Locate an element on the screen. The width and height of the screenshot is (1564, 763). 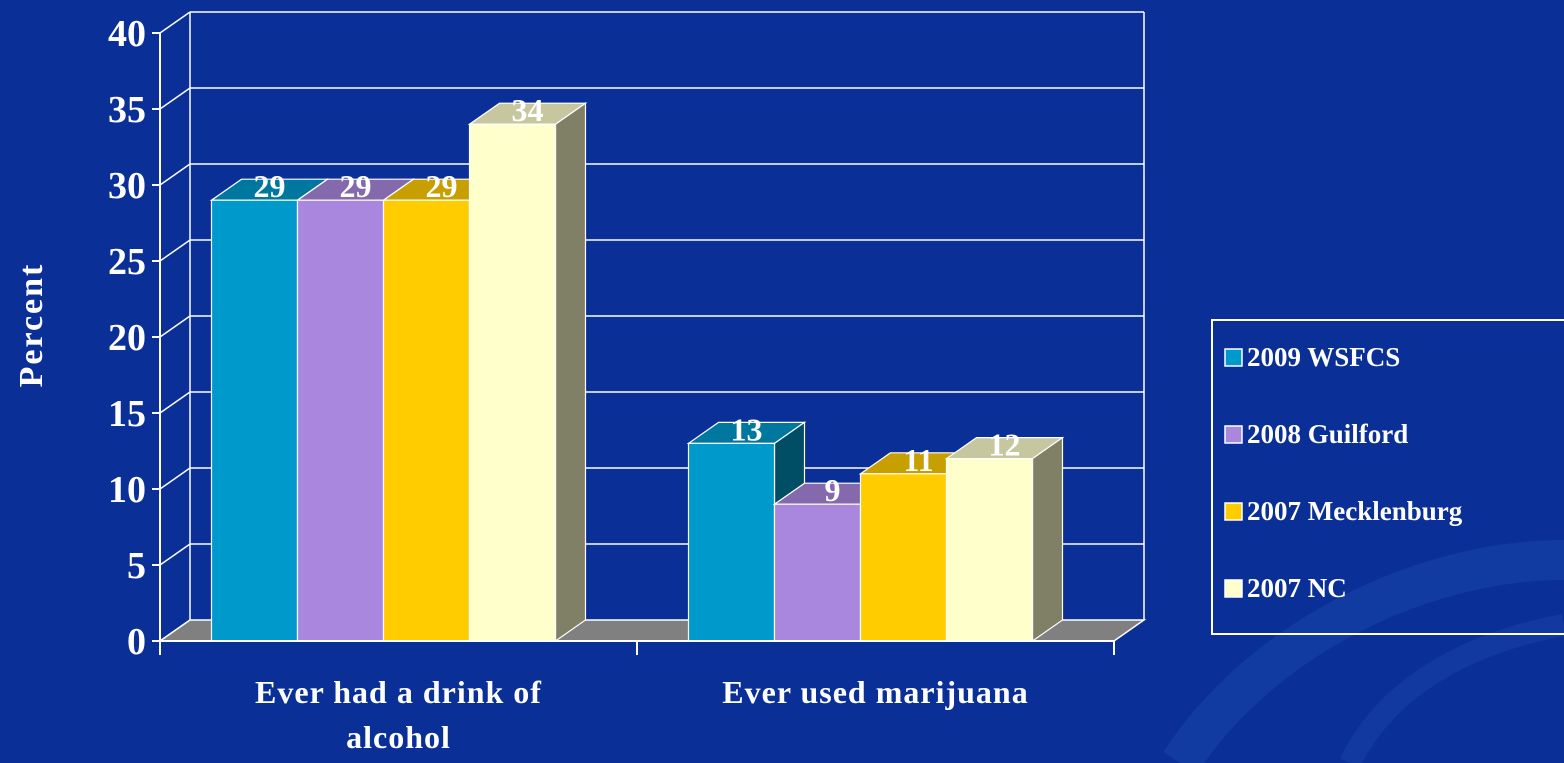
legend-label: 2008 Guilford is located at coordinates (1327, 434).